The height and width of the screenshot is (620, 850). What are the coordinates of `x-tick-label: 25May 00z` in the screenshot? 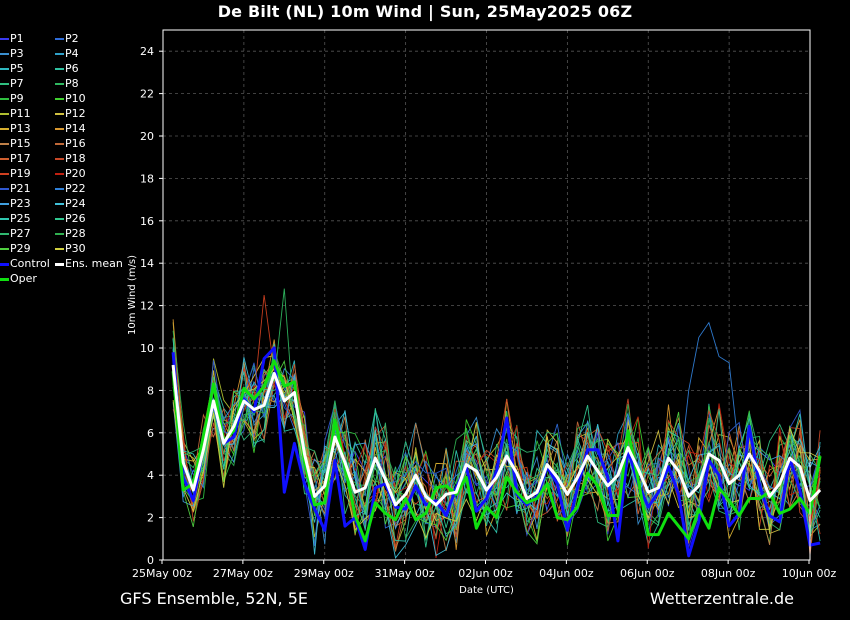 It's located at (162, 573).